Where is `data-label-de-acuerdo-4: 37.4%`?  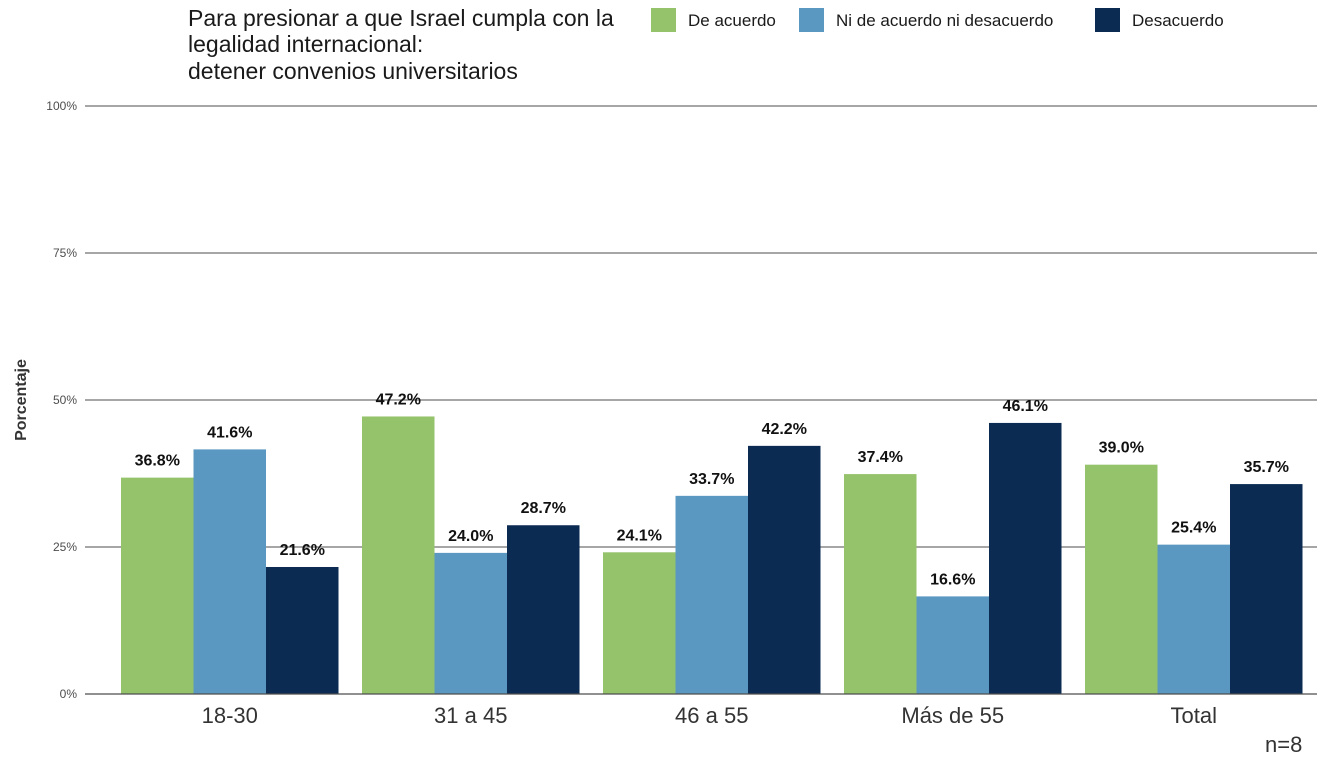 data-label-de-acuerdo-4: 37.4% is located at coordinates (880, 457).